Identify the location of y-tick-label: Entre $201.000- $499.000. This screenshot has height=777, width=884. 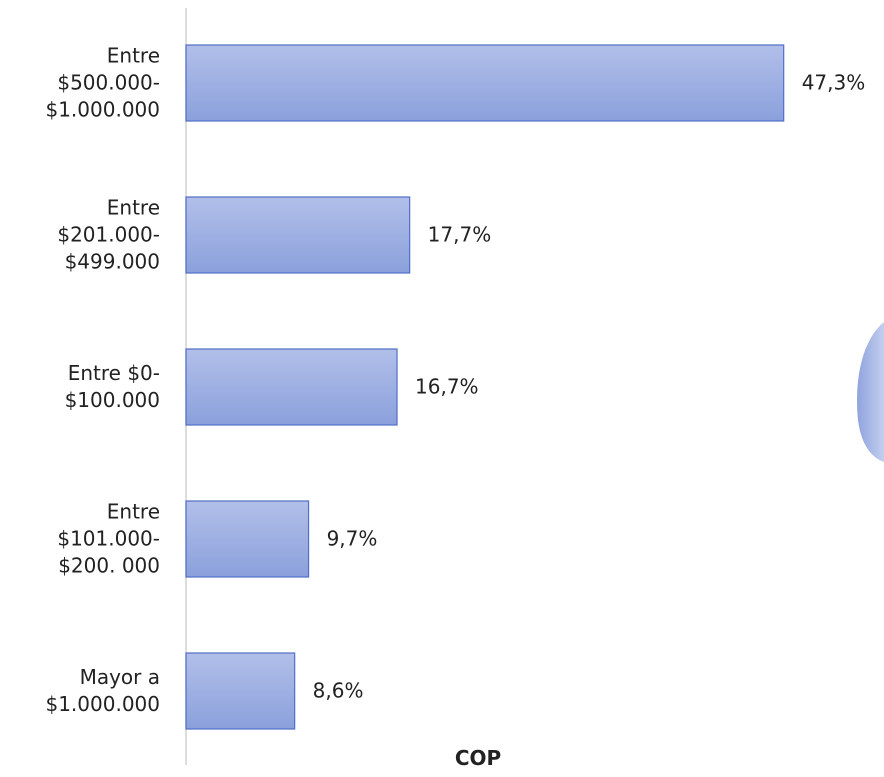
(108, 234).